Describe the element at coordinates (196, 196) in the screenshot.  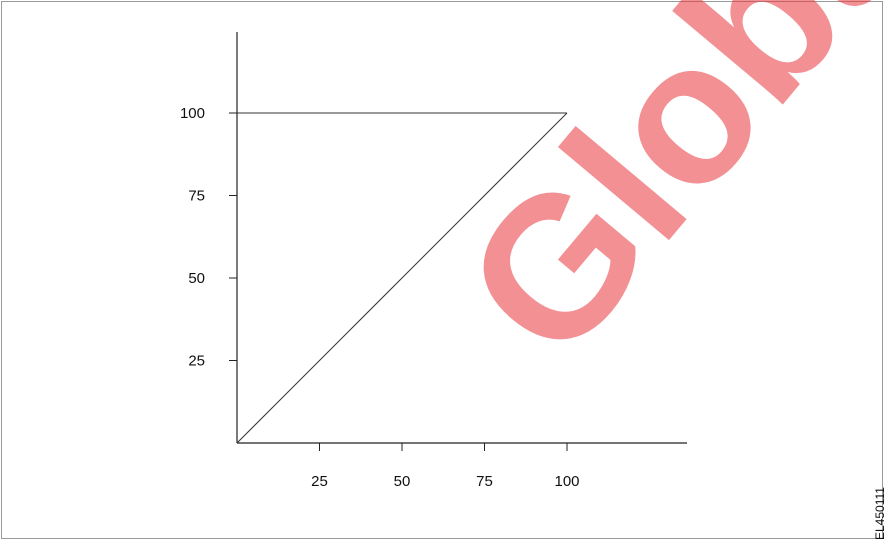
I see `y-tick-label: 75` at that location.